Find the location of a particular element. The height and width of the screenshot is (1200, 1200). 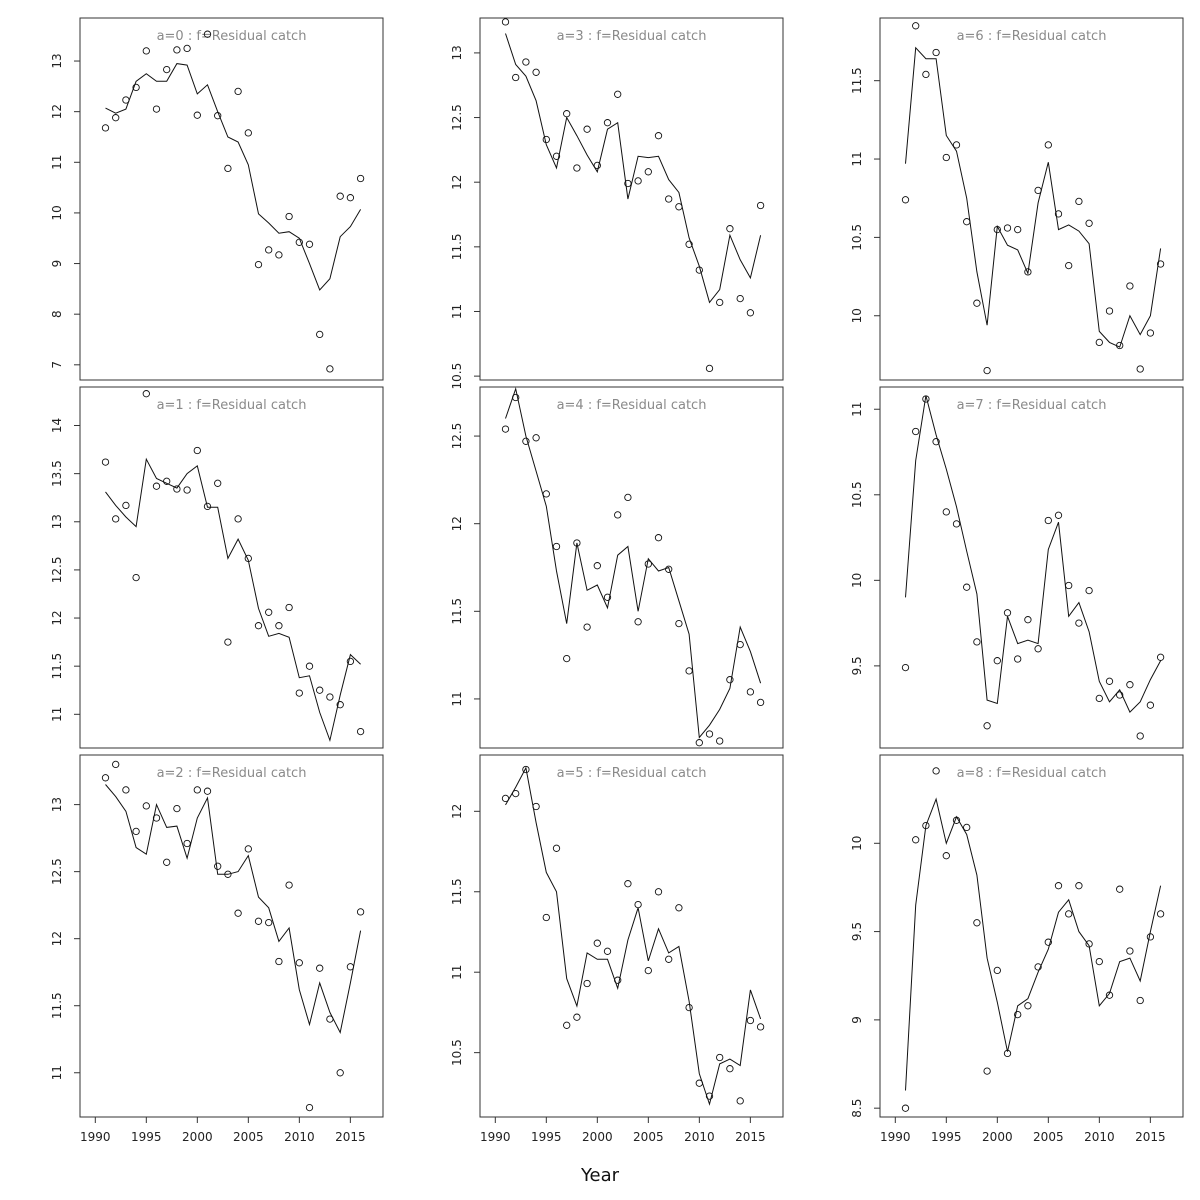

panel-a4: a=4 : f=Residual catch 11 11.5 12 12.5 is located at coordinates (617, 567).